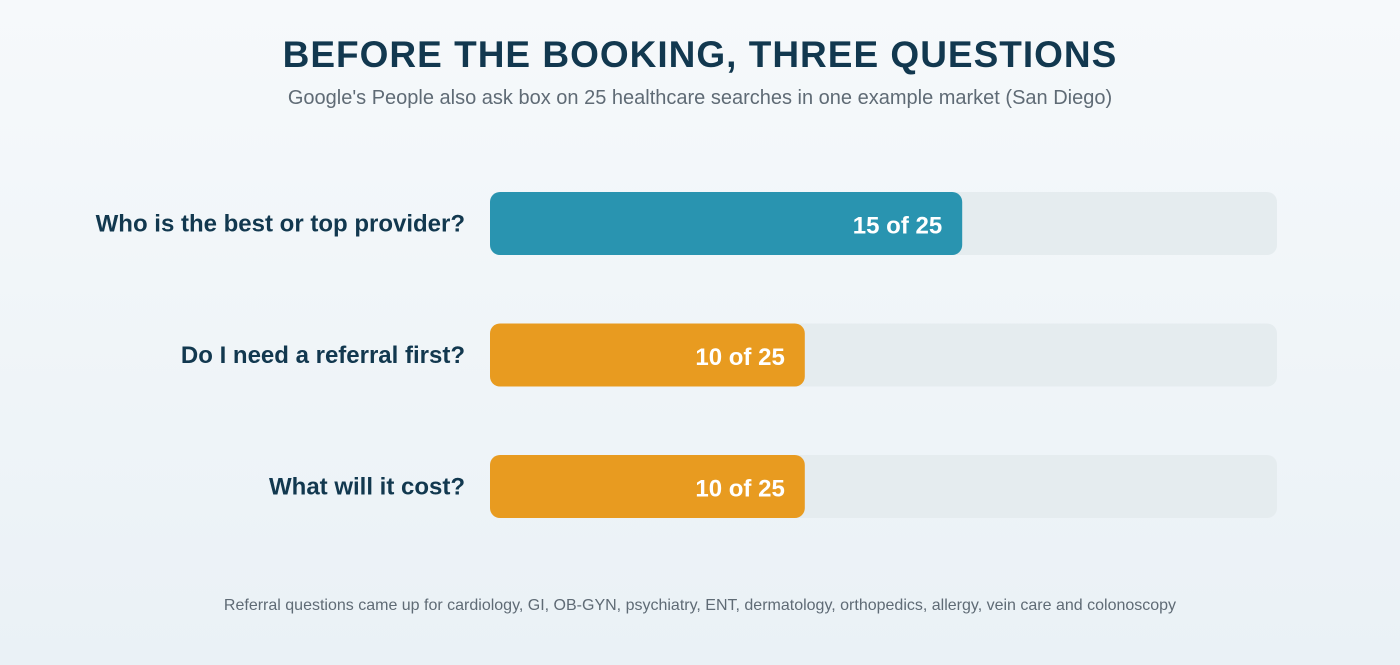  I want to click on category-label: Who is the best or top provider?, so click(280, 224).